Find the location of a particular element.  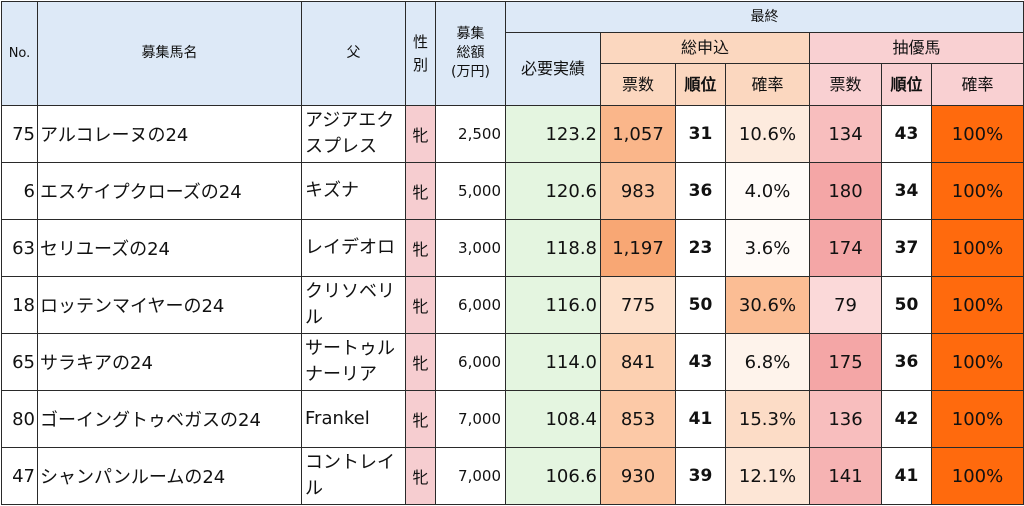

row-required: 108.4 is located at coordinates (553, 419).